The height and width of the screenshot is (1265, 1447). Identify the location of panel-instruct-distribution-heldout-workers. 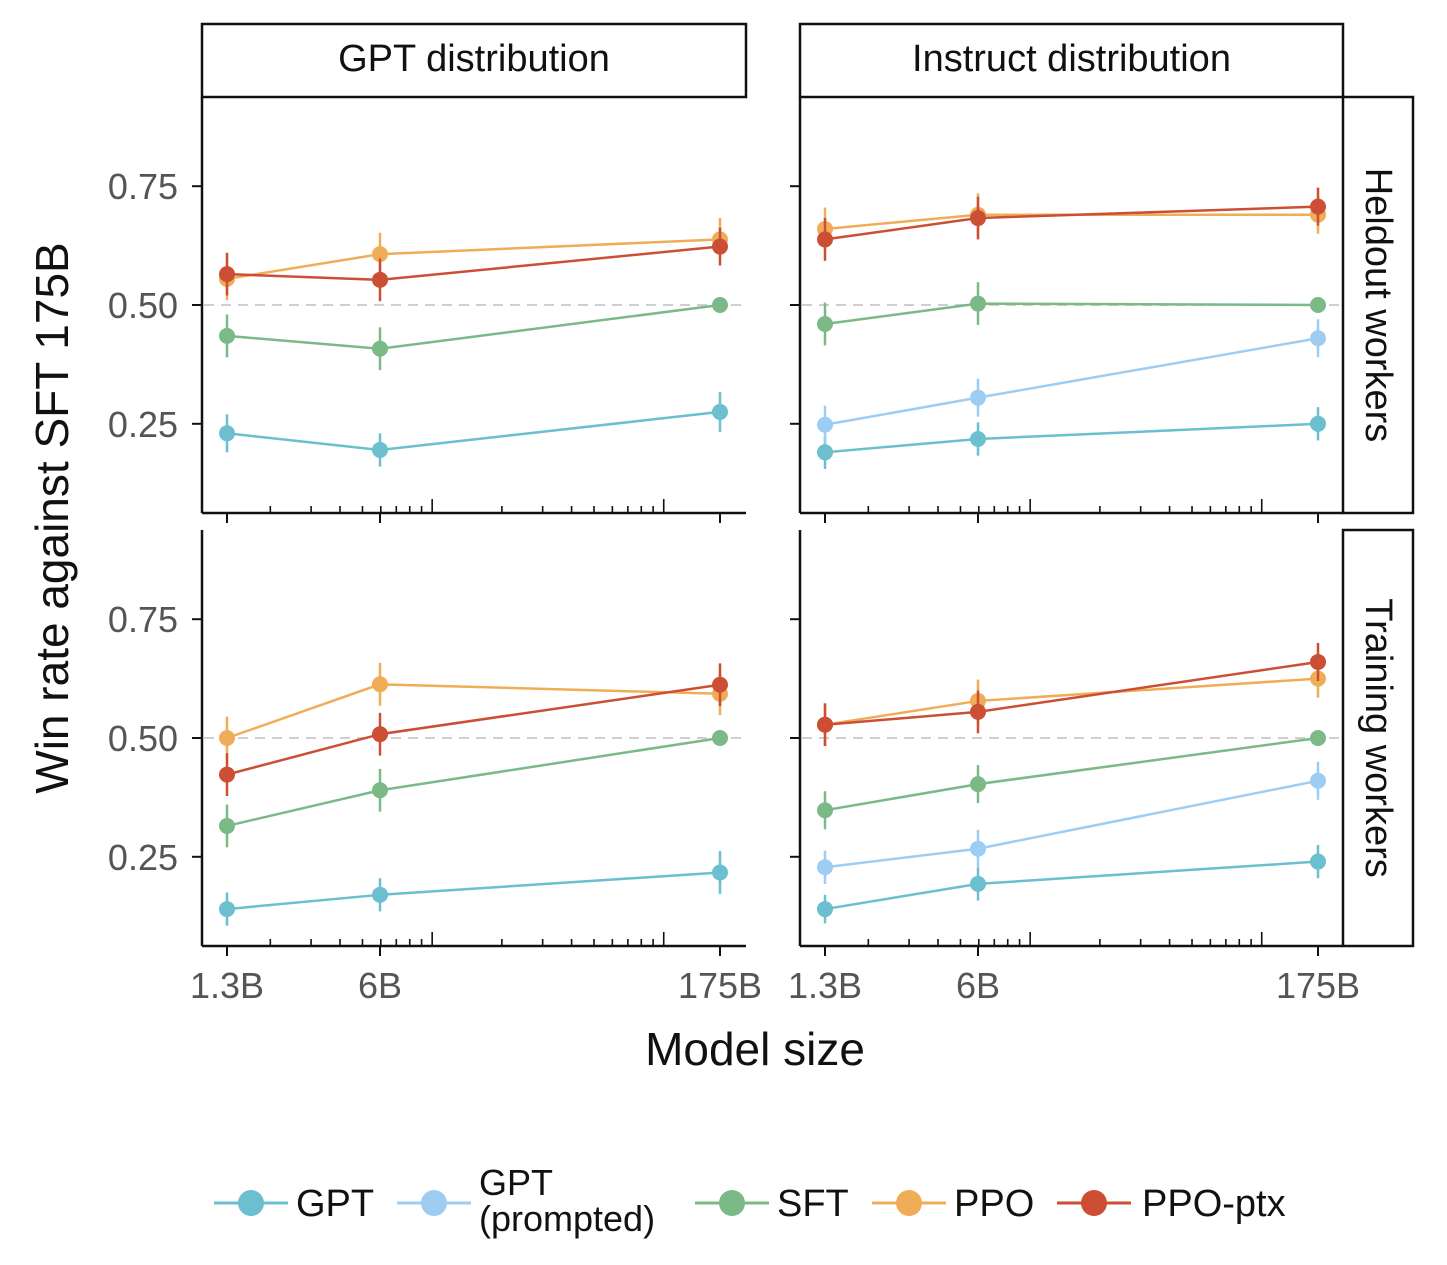
(1066, 310).